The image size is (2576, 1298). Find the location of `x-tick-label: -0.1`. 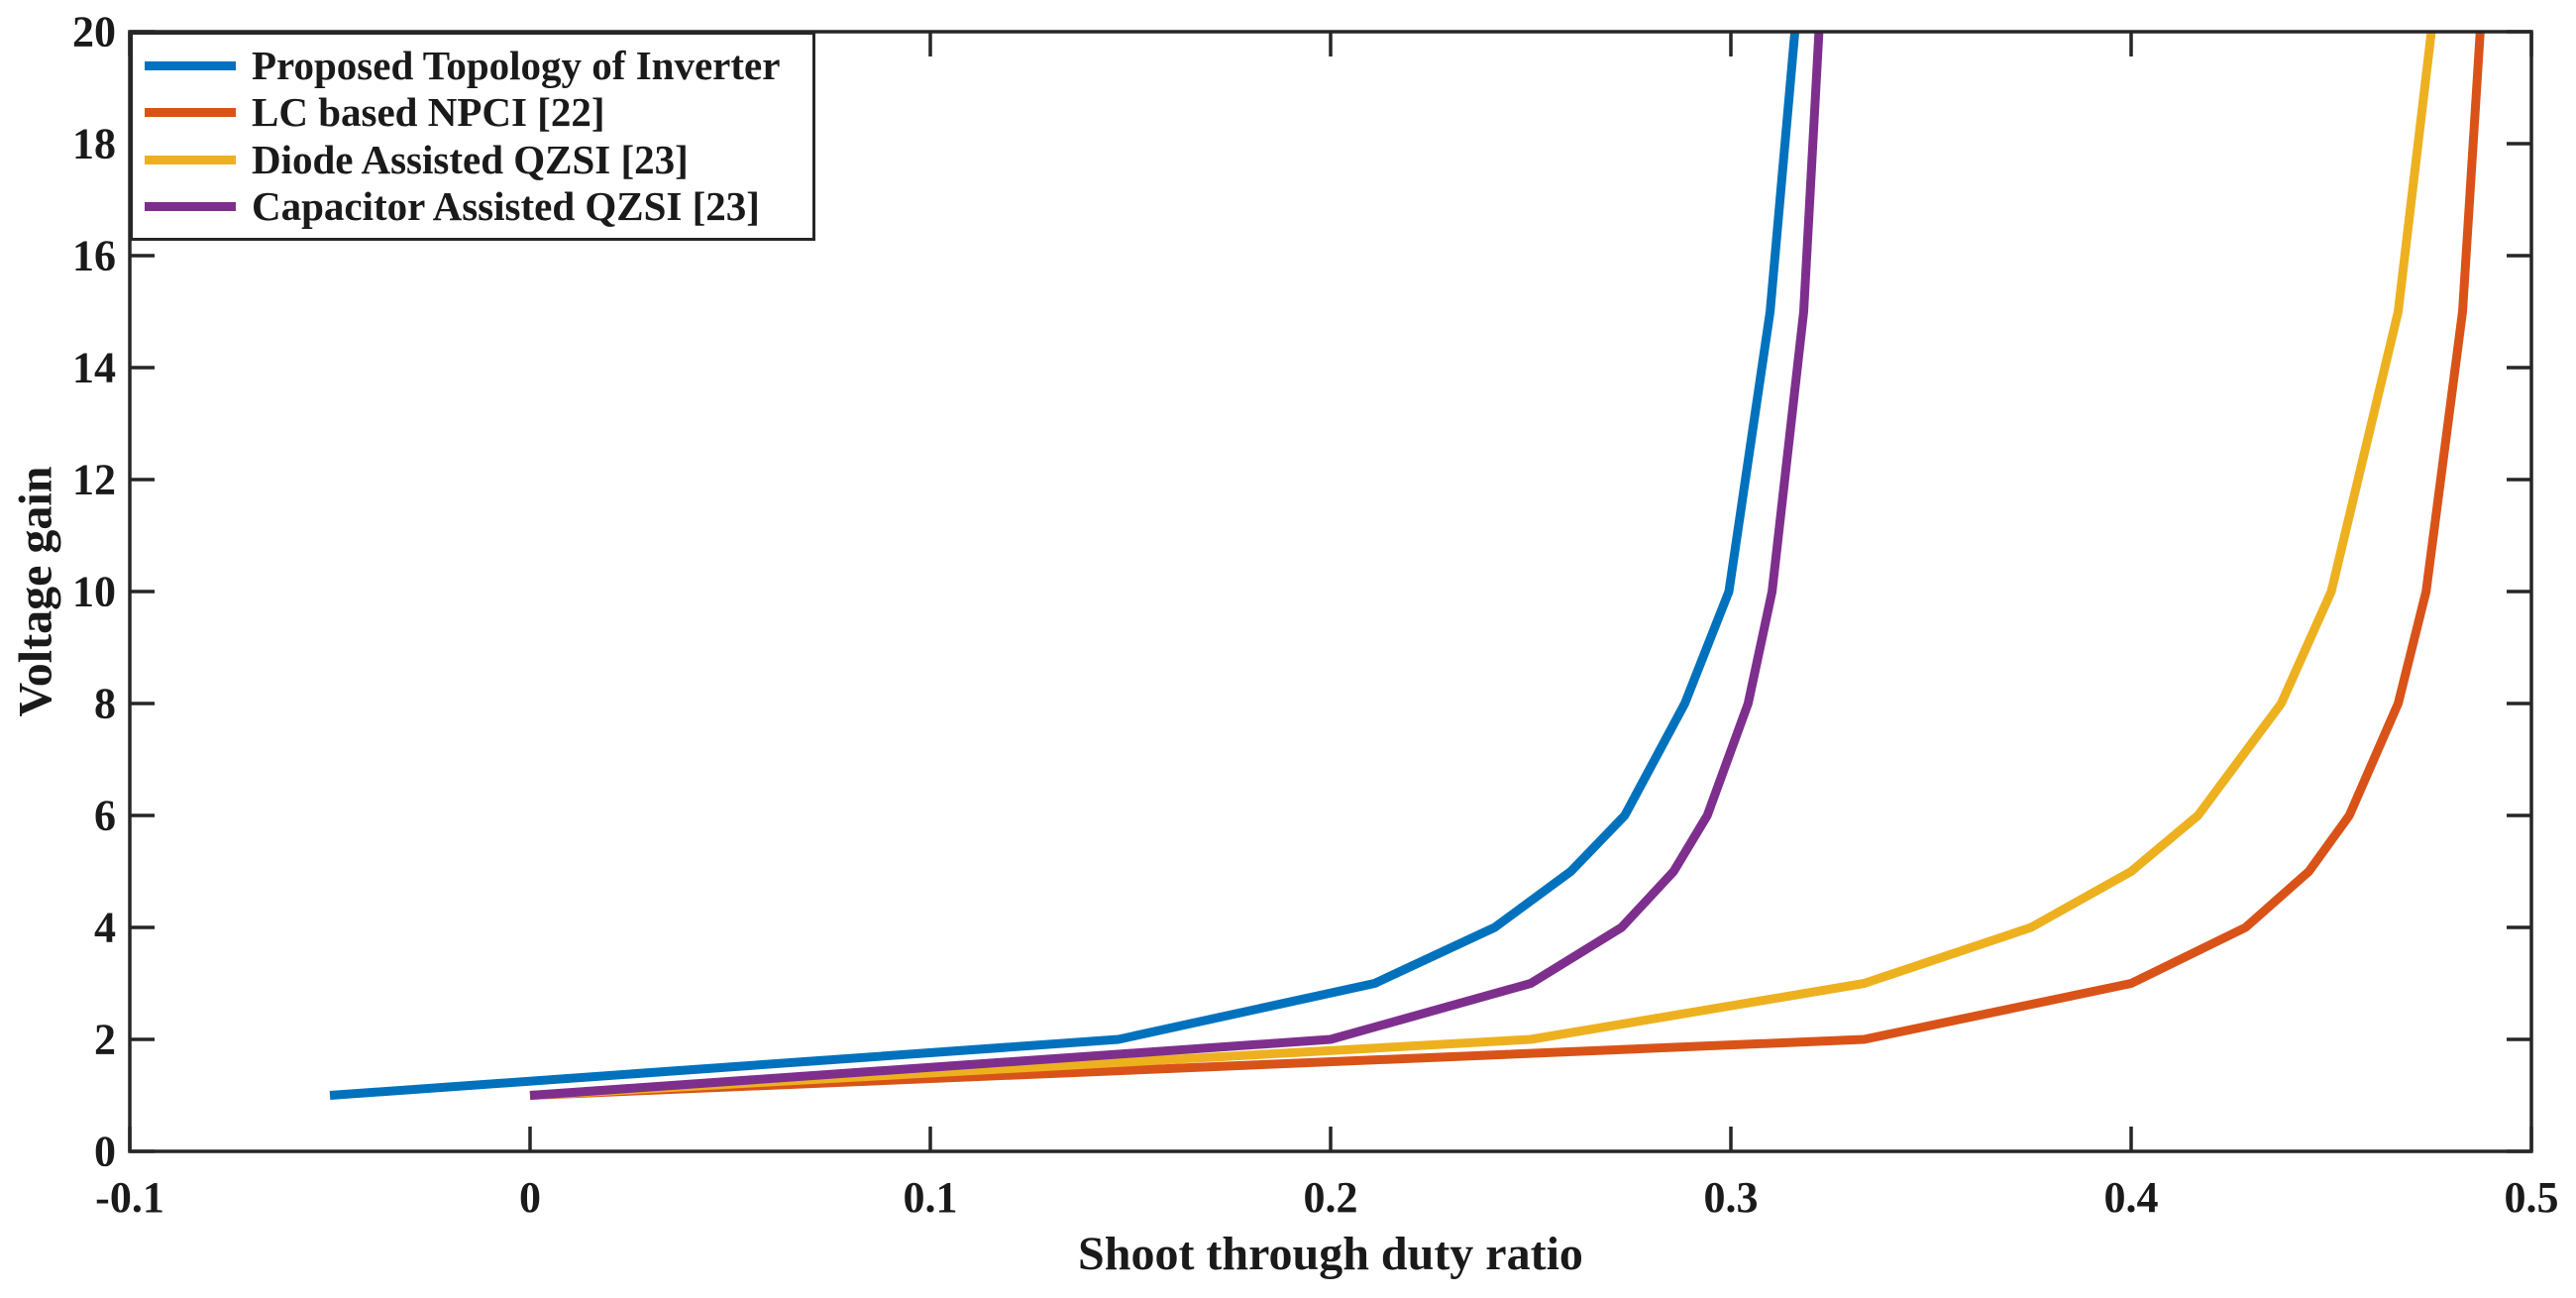

x-tick-label: -0.1 is located at coordinates (129, 1197).